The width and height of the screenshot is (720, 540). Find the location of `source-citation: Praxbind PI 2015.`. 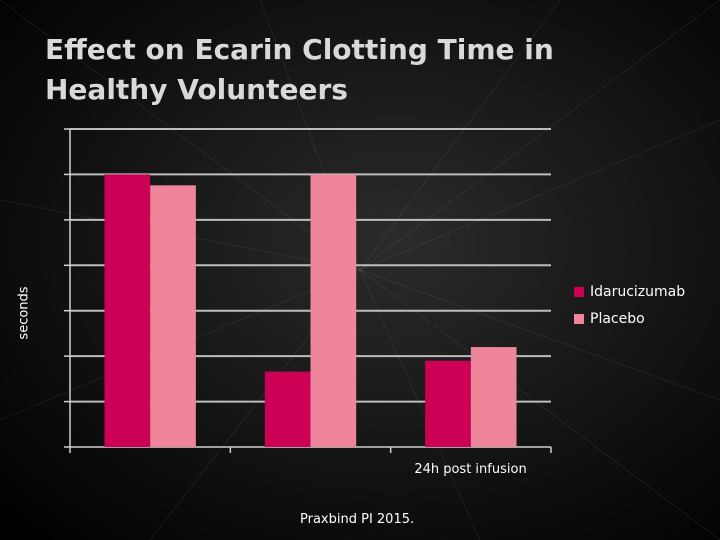

source-citation: Praxbind PI 2015. is located at coordinates (357, 519).